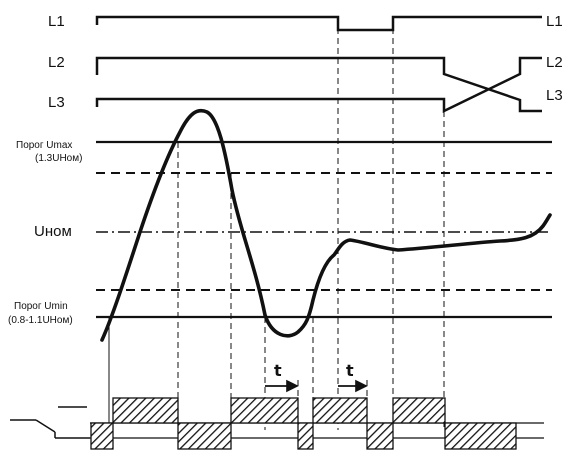 The height and width of the screenshot is (452, 569). I want to click on umin-threshold-value: (0.8-1.1UНом), so click(40, 320).